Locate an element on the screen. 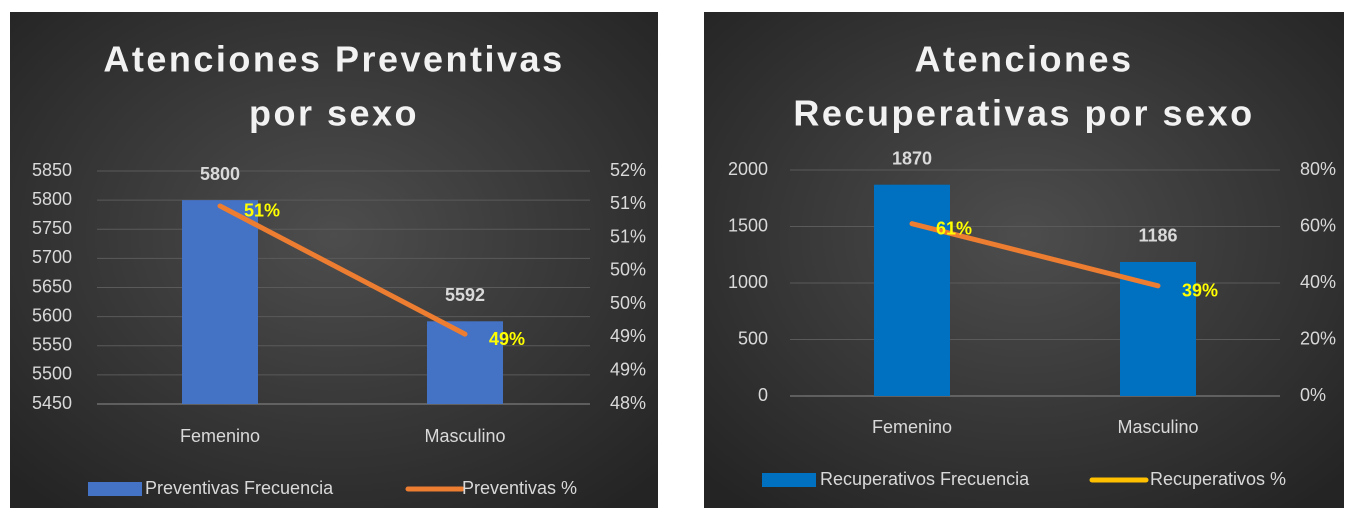 This screenshot has width=1354, height=518. bar-value-label: 5592 is located at coordinates (465, 295).